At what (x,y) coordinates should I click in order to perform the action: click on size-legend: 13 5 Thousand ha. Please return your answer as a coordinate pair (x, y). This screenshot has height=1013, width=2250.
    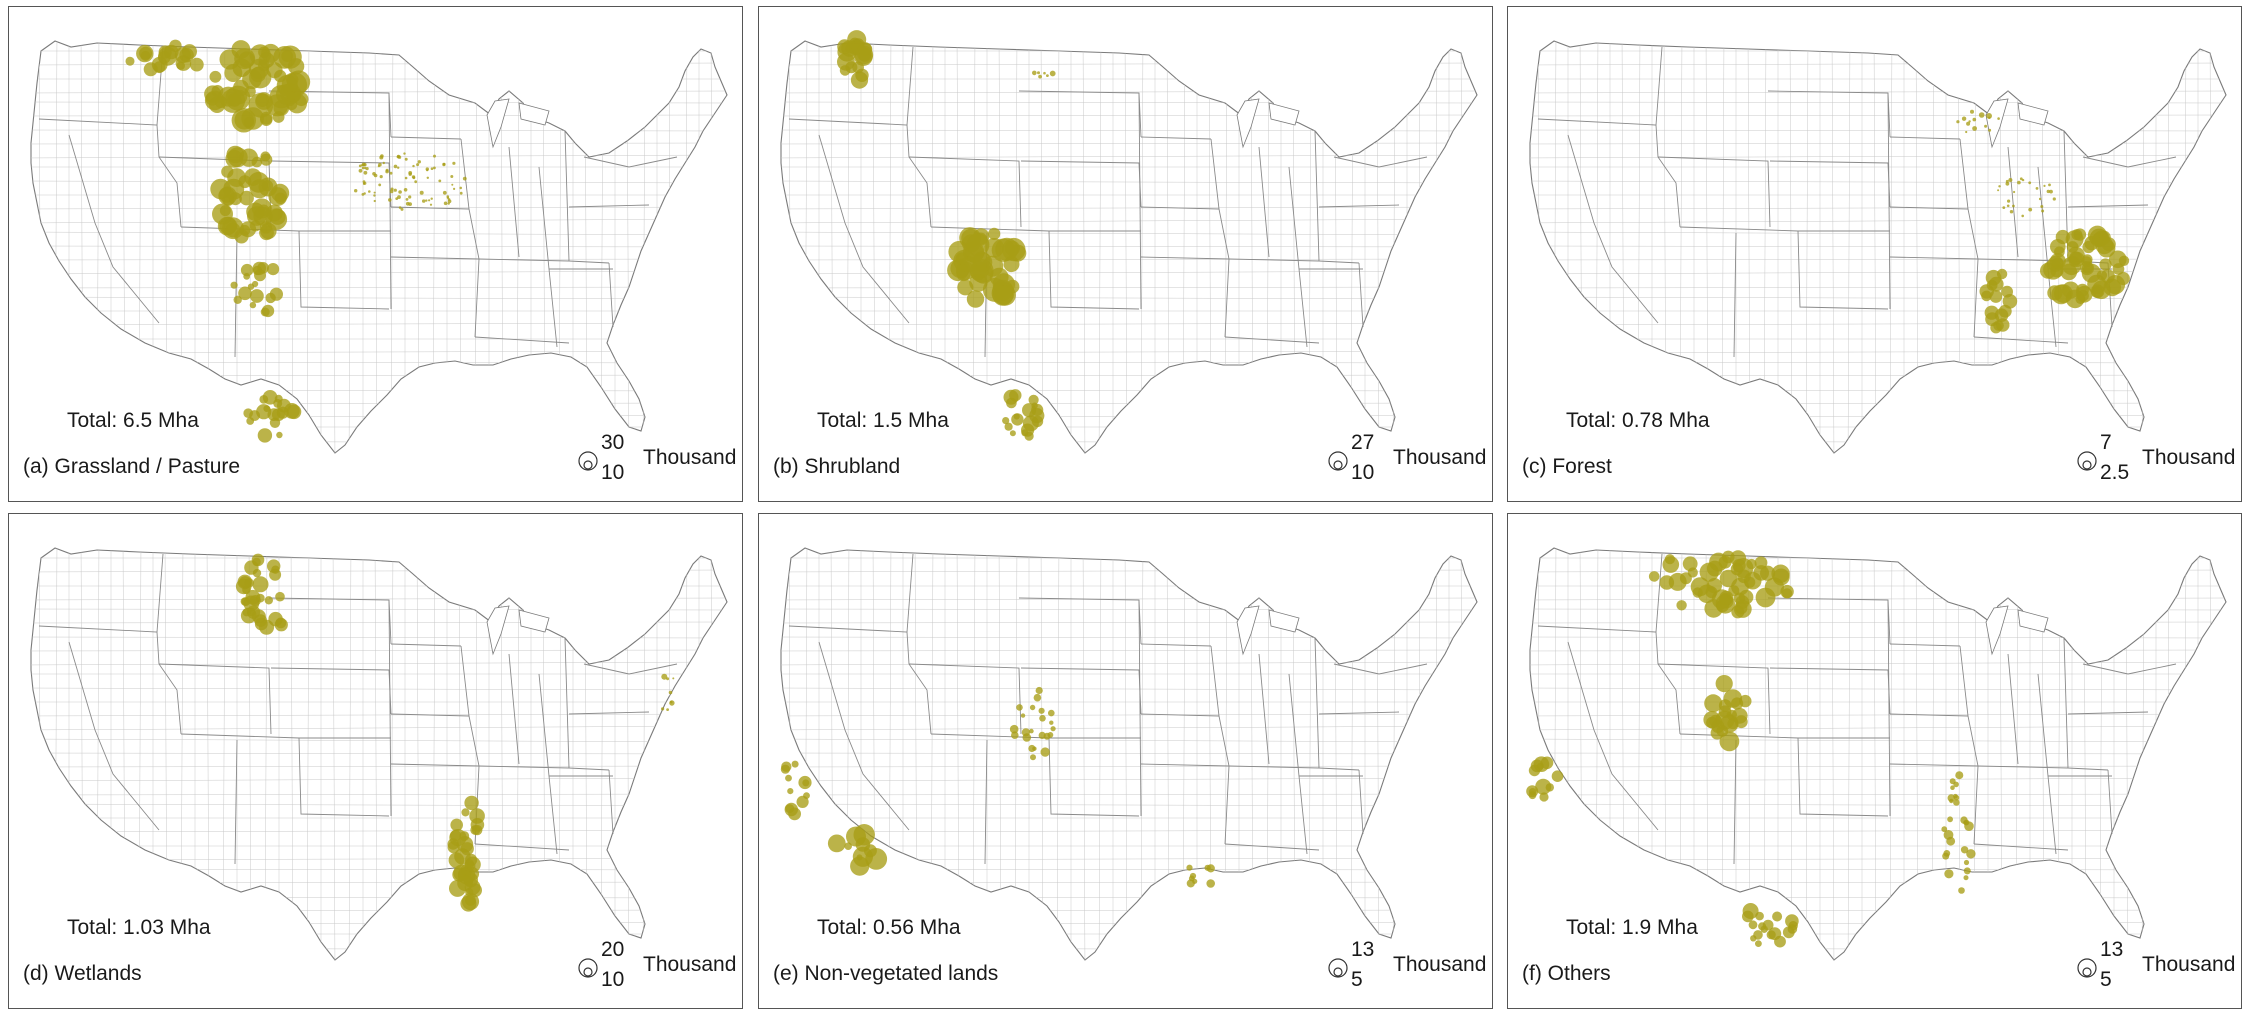
    Looking at the image, I should click on (1409, 968).